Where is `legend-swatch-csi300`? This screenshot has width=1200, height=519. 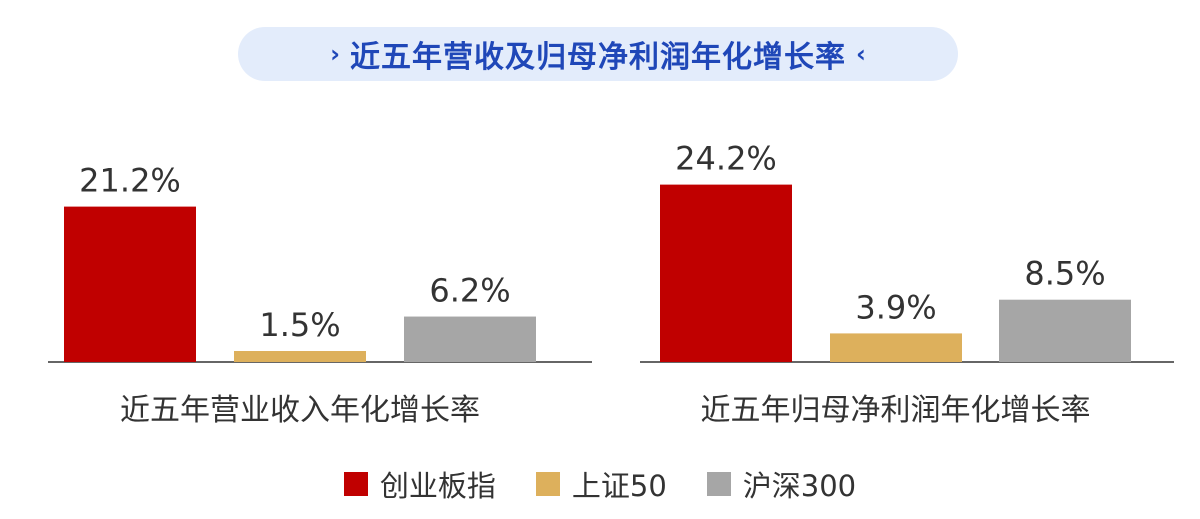
legend-swatch-csi300 is located at coordinates (718, 484).